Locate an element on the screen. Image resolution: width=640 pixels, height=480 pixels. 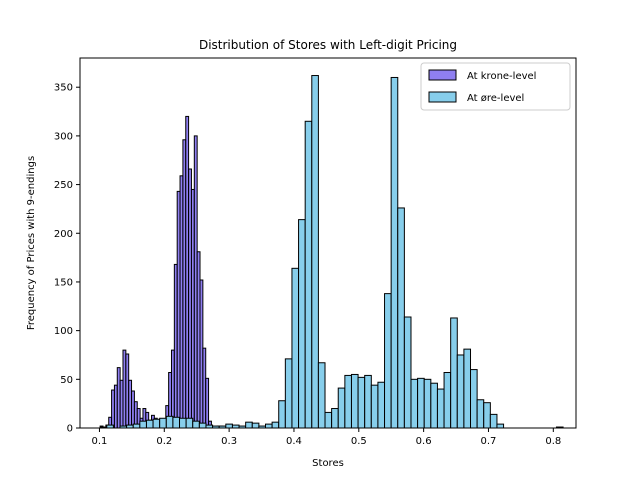
legend-box is located at coordinates (495, 86).